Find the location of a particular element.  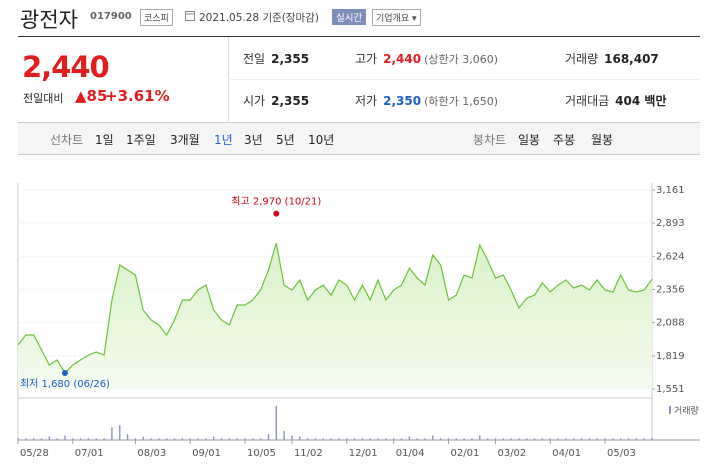

x-tick-label: 01/04 is located at coordinates (410, 453).